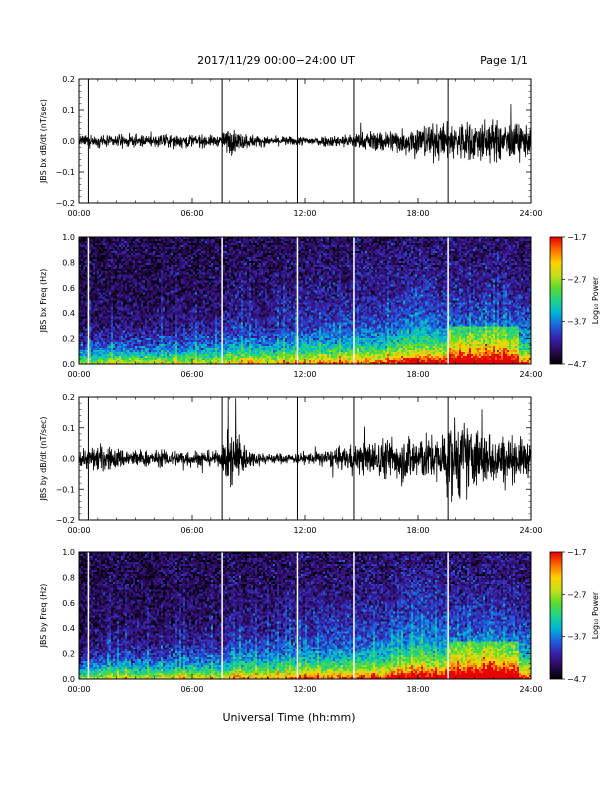  Describe the element at coordinates (276, 60) in the screenshot. I see `figure-title: 2017/11/29 00:00−24:00 UT` at that location.